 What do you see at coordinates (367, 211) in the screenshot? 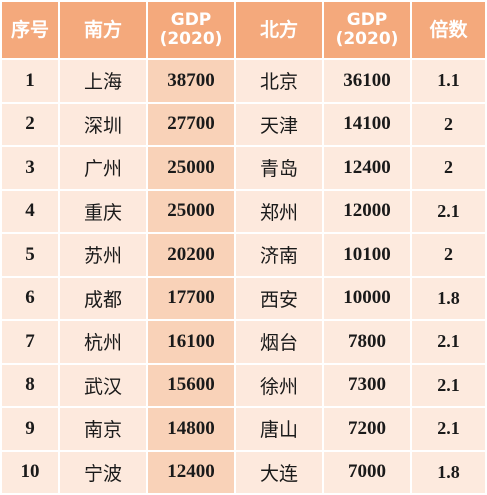
I see `north-gdp-cell: 12000` at bounding box center [367, 211].